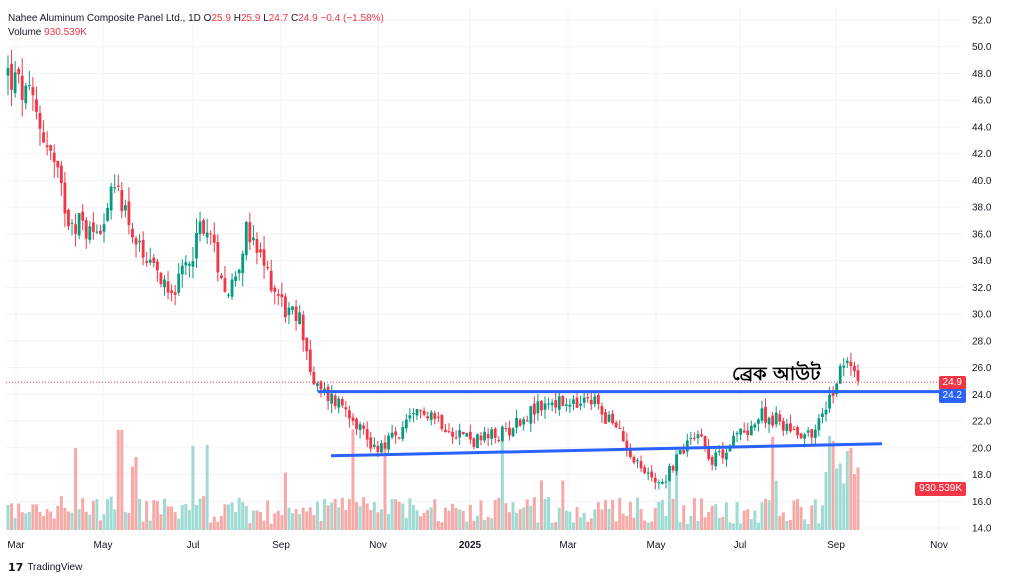 The width and height of the screenshot is (1024, 581). Describe the element at coordinates (25, 32) in the screenshot. I see `volume-label: Volume` at that location.